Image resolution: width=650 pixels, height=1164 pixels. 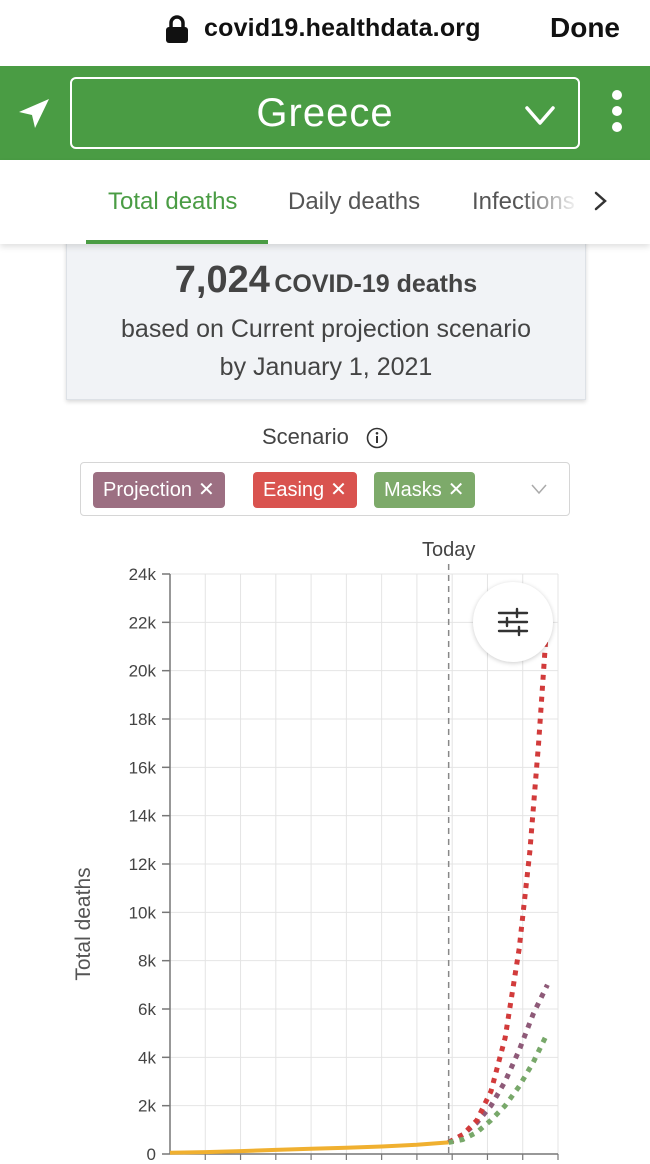 I want to click on browser-url-bar: covid19.healthdata.org Done, so click(x=325, y=33).